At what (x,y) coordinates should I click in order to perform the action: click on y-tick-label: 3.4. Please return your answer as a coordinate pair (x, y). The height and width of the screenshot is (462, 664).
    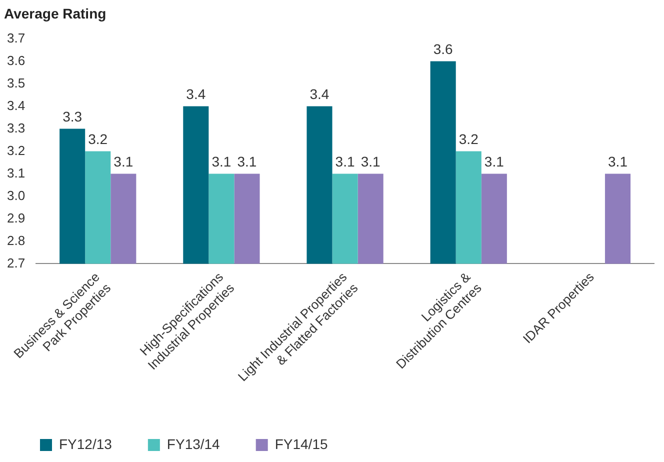
    Looking at the image, I should click on (16, 105).